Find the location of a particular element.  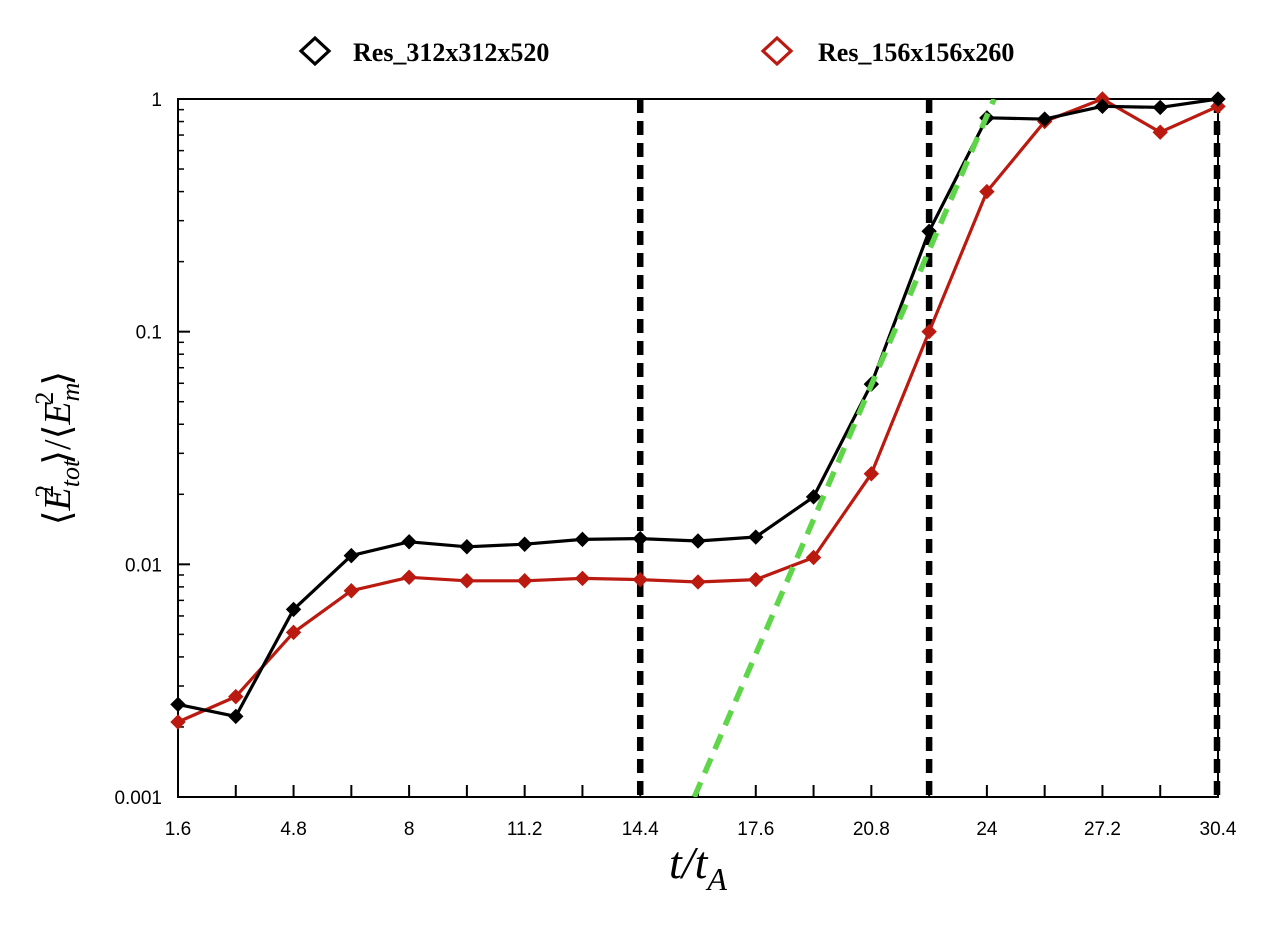

x-tick-label: 17.6 is located at coordinates (755, 829).